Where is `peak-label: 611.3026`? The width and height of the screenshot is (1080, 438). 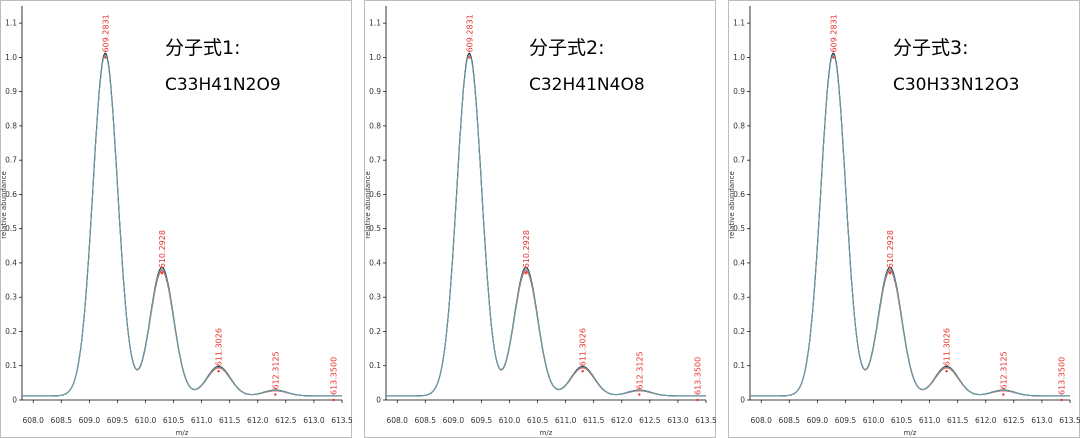
peak-label: 611.3026 is located at coordinates (583, 347).